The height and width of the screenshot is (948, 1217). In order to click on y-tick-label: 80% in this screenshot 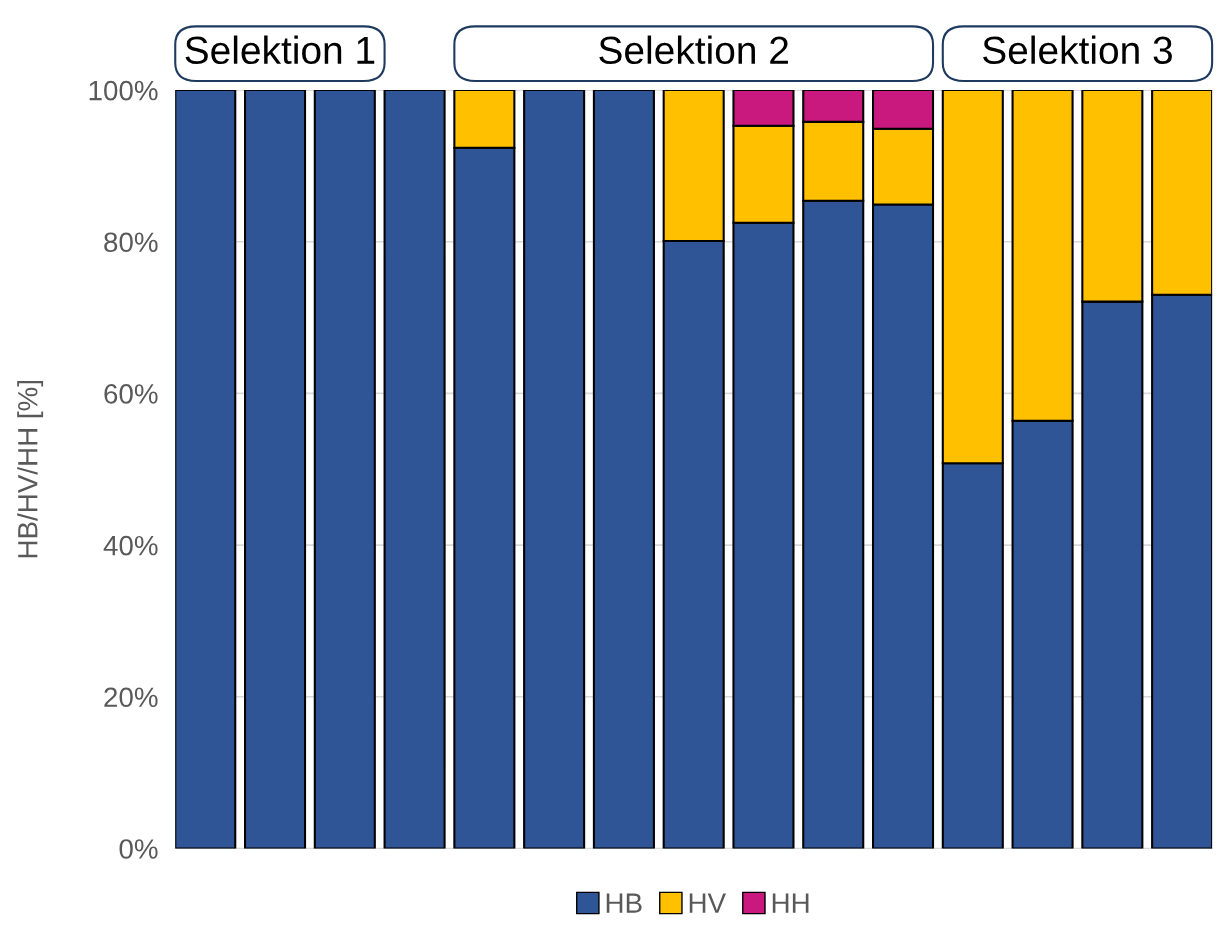, I will do `click(131, 242)`.